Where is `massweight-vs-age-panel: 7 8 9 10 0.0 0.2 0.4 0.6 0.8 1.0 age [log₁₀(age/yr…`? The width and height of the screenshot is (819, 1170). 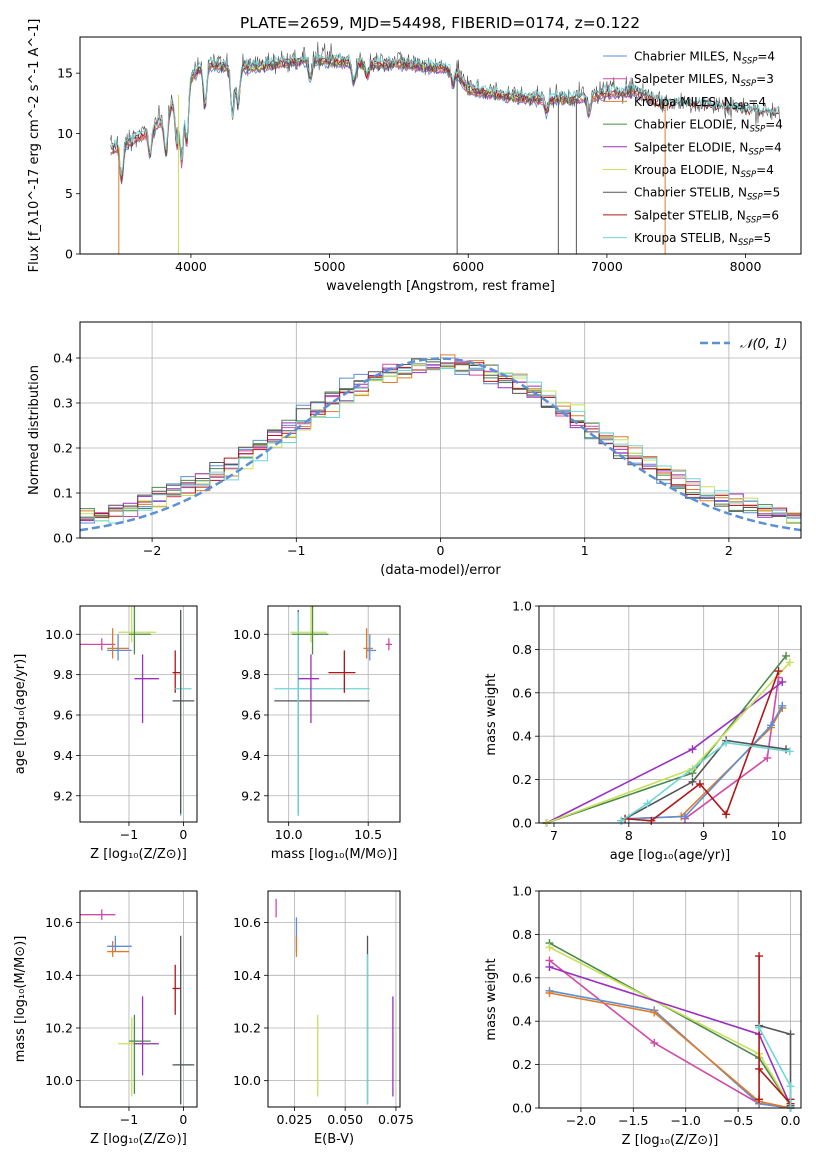
massweight-vs-age-panel: 7 8 9 10 0.0 0.2 0.4 0.6 0.8 1.0 age [log₁₀(age/yr… is located at coordinates (643, 731).